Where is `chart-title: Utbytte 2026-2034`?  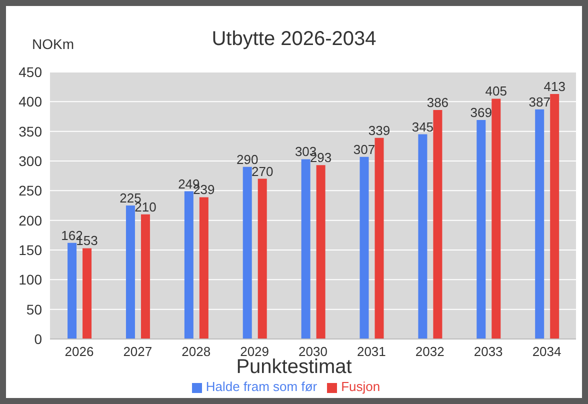
chart-title: Utbytte 2026-2034 is located at coordinates (294, 39).